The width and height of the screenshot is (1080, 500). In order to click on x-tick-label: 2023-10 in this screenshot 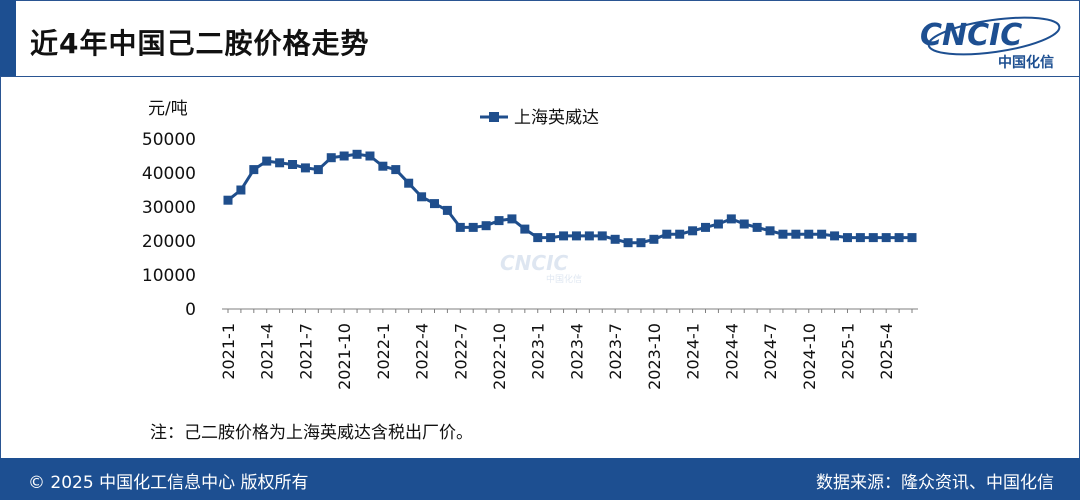, I will do `click(654, 356)`.